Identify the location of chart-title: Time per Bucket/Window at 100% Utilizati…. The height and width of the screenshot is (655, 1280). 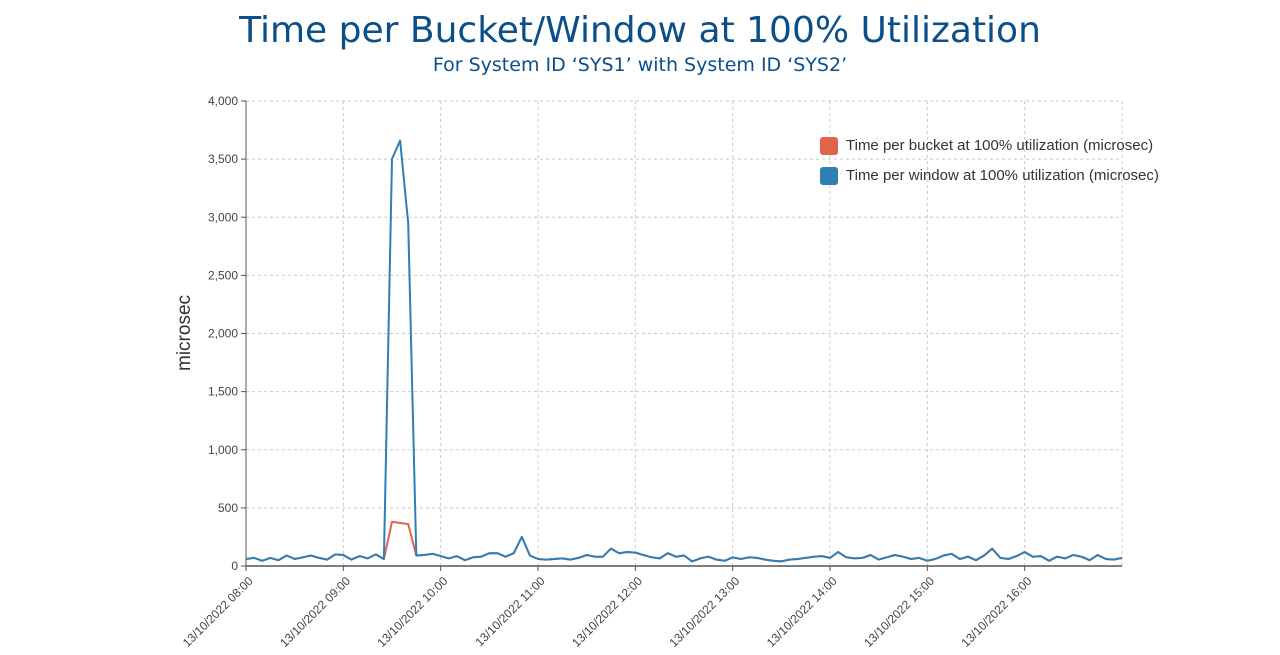
(640, 30).